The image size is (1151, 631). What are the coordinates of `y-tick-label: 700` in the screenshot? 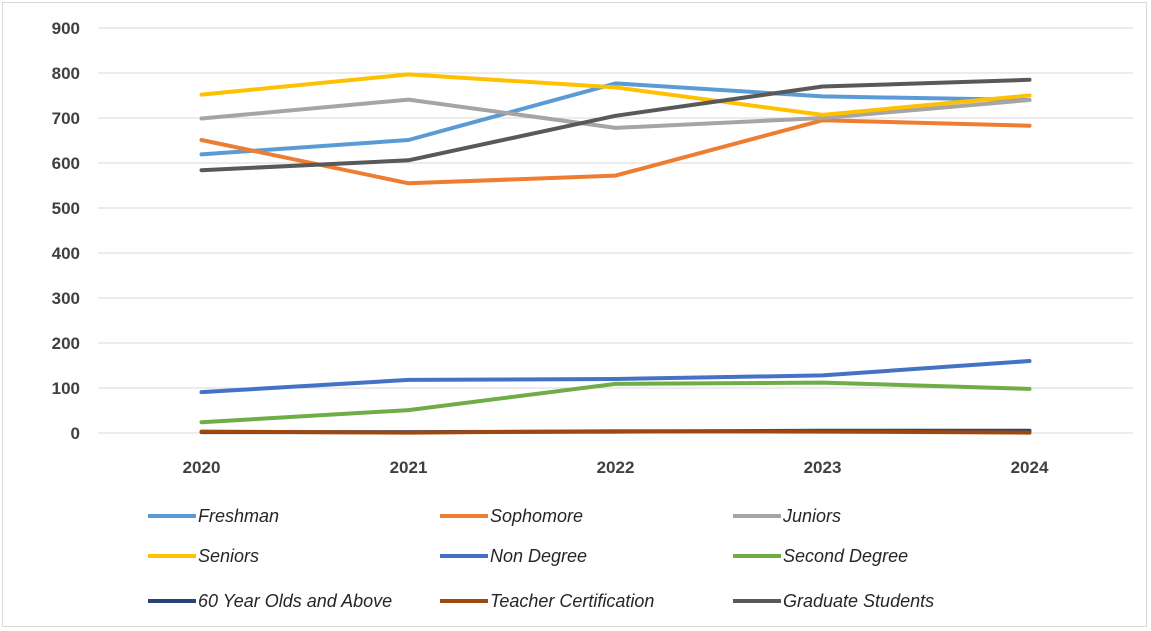 It's located at (66, 118).